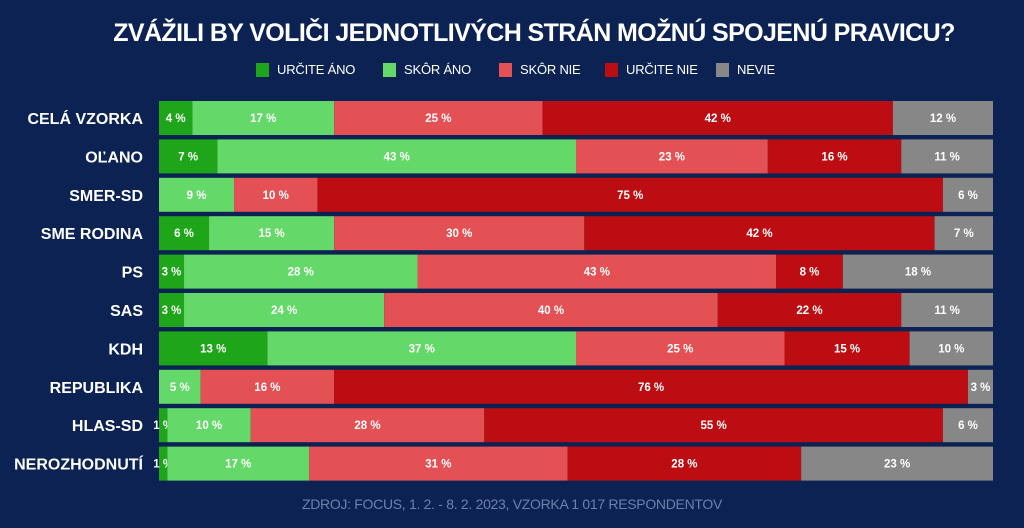 This screenshot has width=1024, height=528. What do you see at coordinates (125, 349) in the screenshot?
I see `category-label: KDH` at bounding box center [125, 349].